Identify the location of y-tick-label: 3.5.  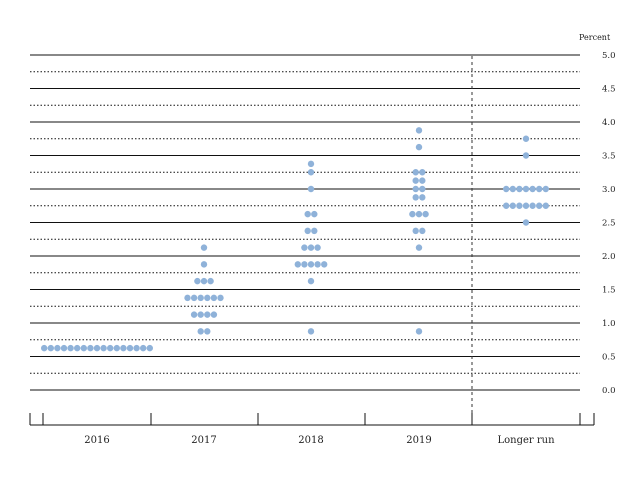
(609, 157).